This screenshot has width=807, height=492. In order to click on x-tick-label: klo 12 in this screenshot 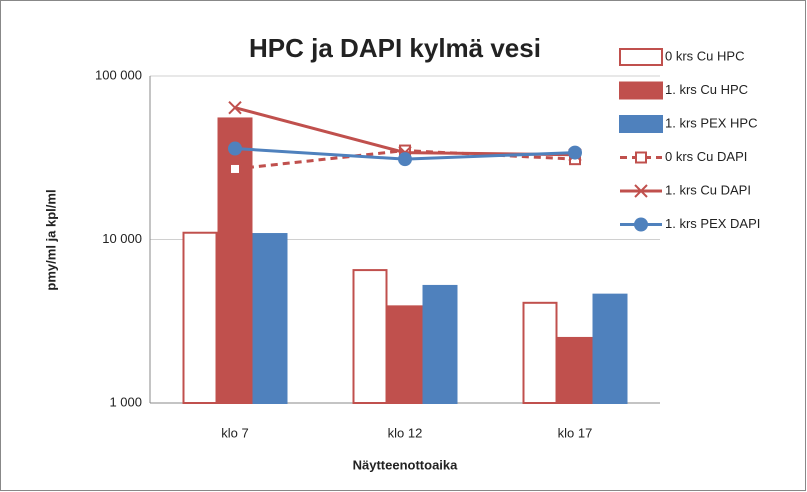, I will do `click(405, 432)`.